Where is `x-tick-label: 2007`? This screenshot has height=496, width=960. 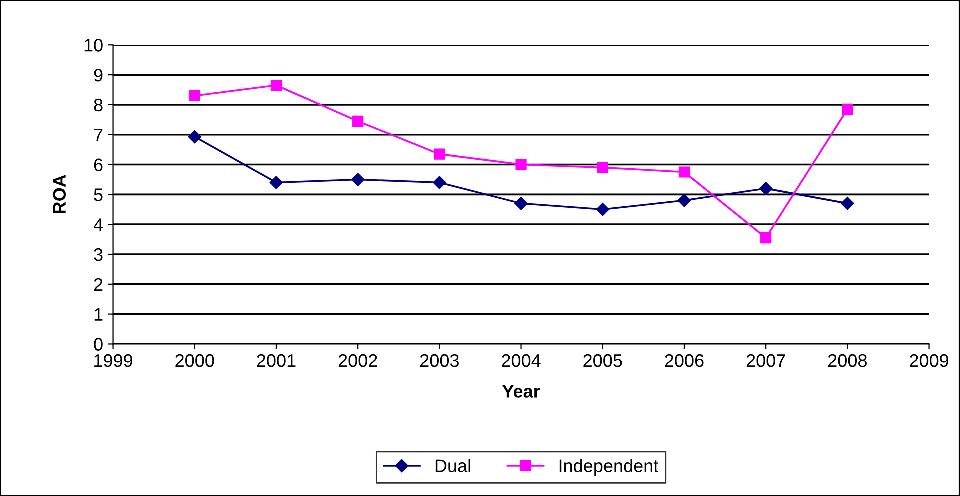
x-tick-label: 2007 is located at coordinates (766, 361).